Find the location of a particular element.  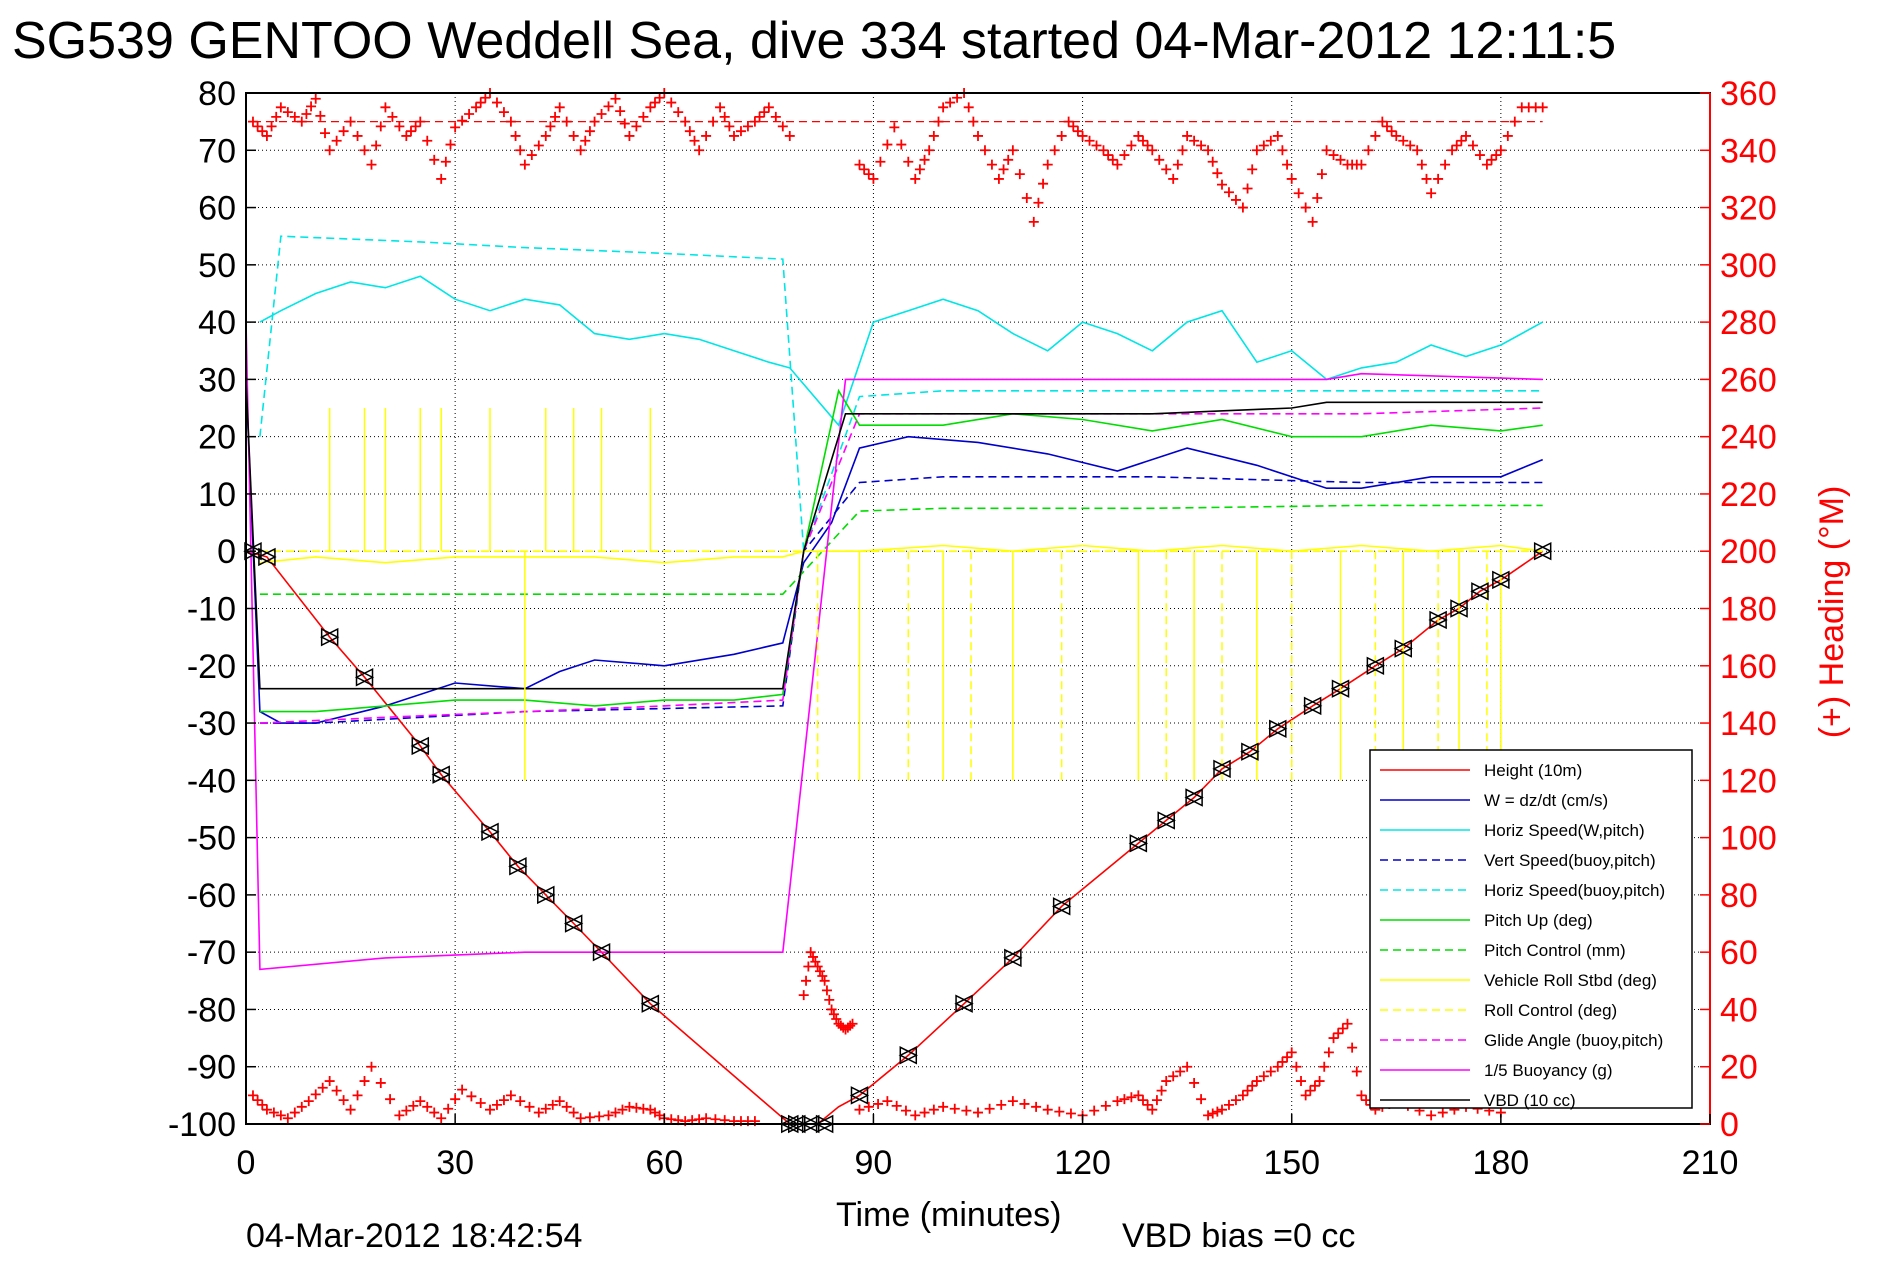

y2-axis-label: (+) Heading (°M) is located at coordinates (1832, 612).